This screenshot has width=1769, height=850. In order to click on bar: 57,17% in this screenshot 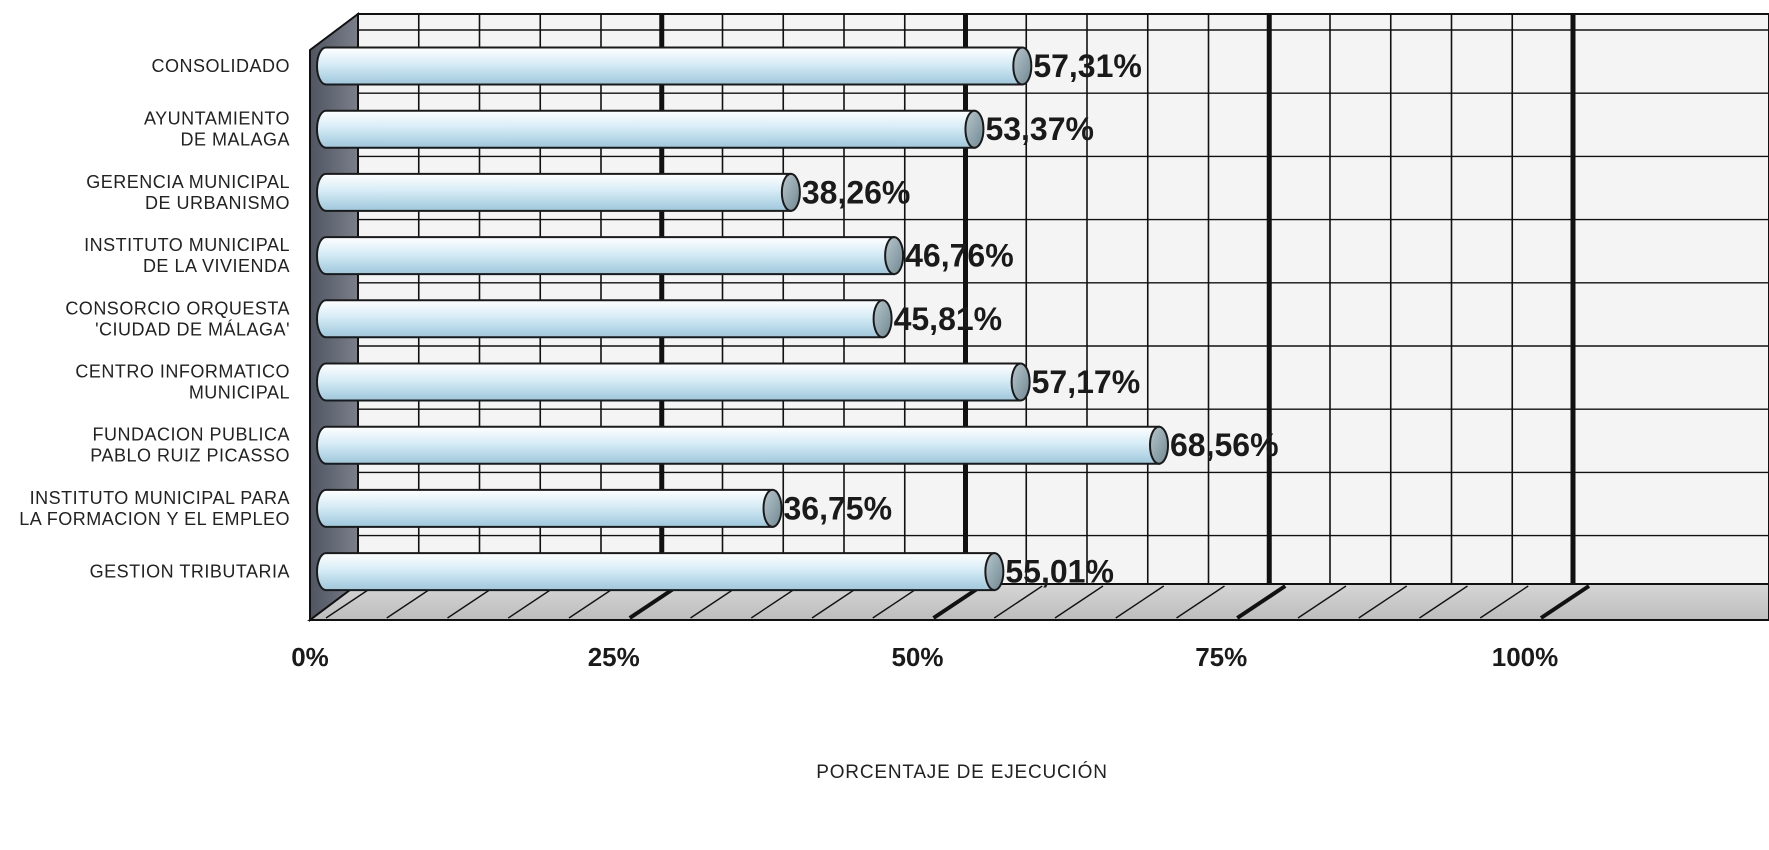, I will do `click(728, 382)`.